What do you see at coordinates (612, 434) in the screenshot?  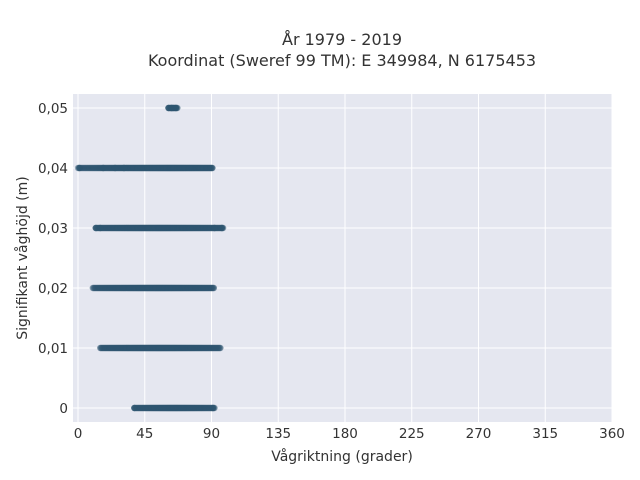 I see `x-tick-label: 360` at bounding box center [612, 434].